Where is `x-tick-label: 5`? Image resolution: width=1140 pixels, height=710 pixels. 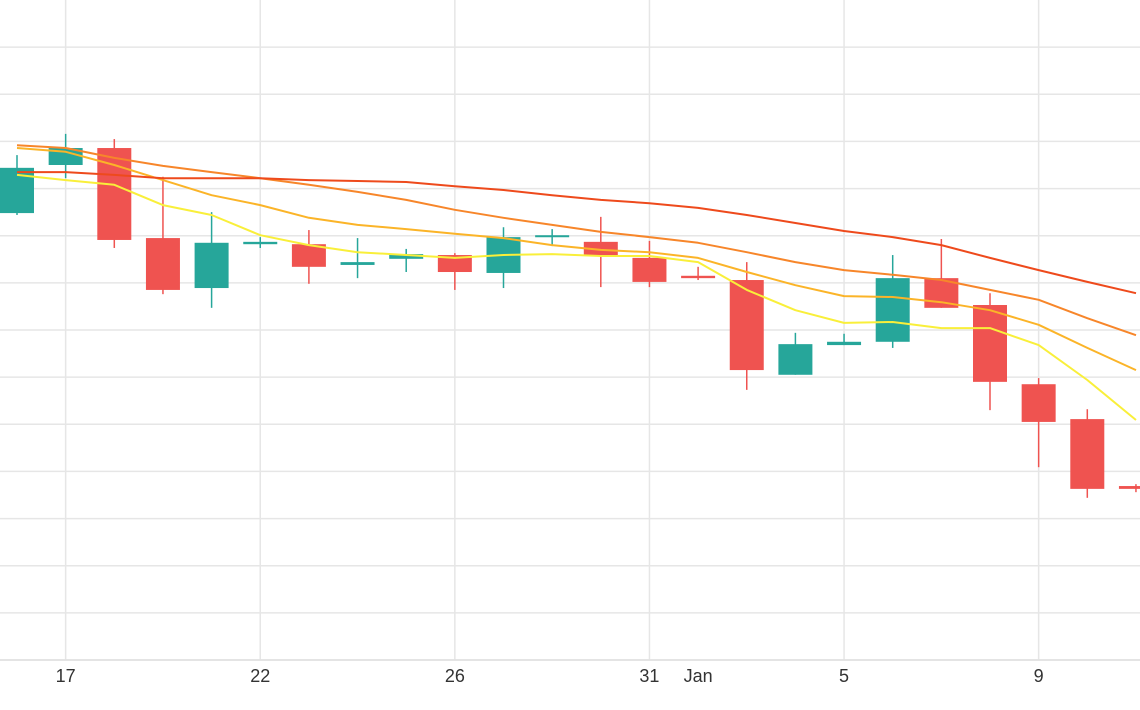
x-tick-label: 5 is located at coordinates (844, 676).